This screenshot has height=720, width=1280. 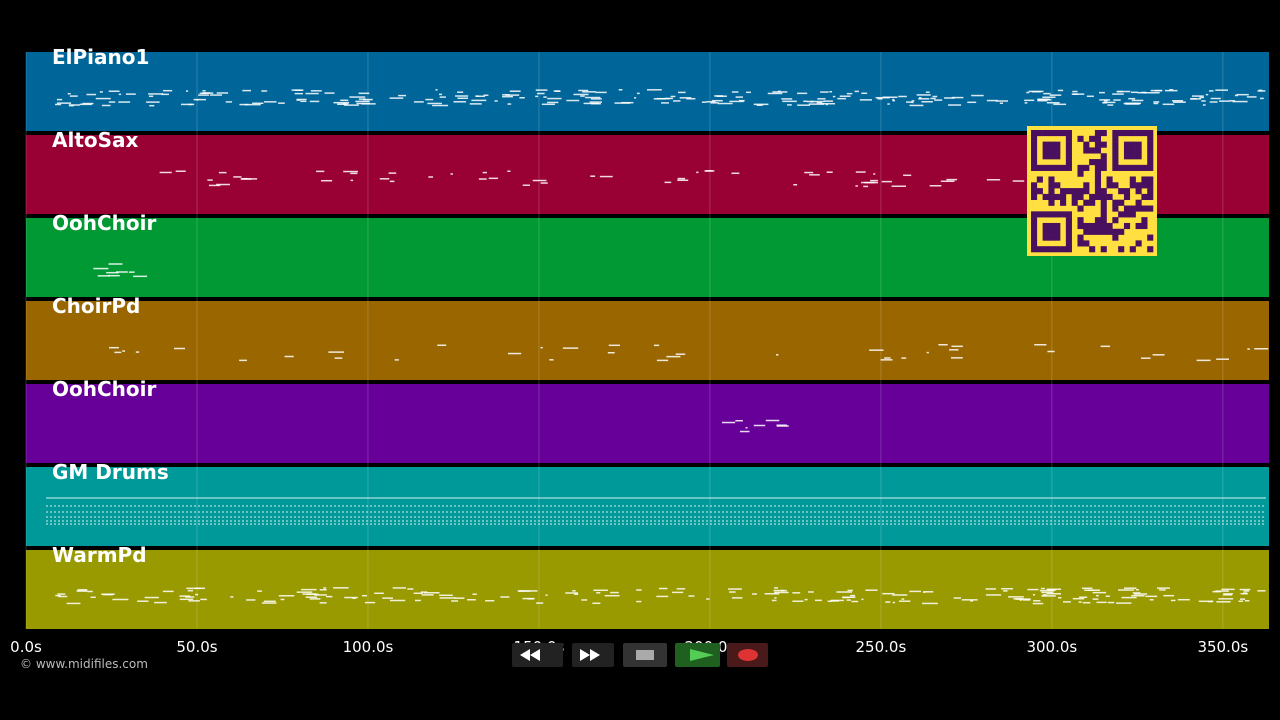 What do you see at coordinates (702, 655) in the screenshot?
I see `play-icon` at bounding box center [702, 655].